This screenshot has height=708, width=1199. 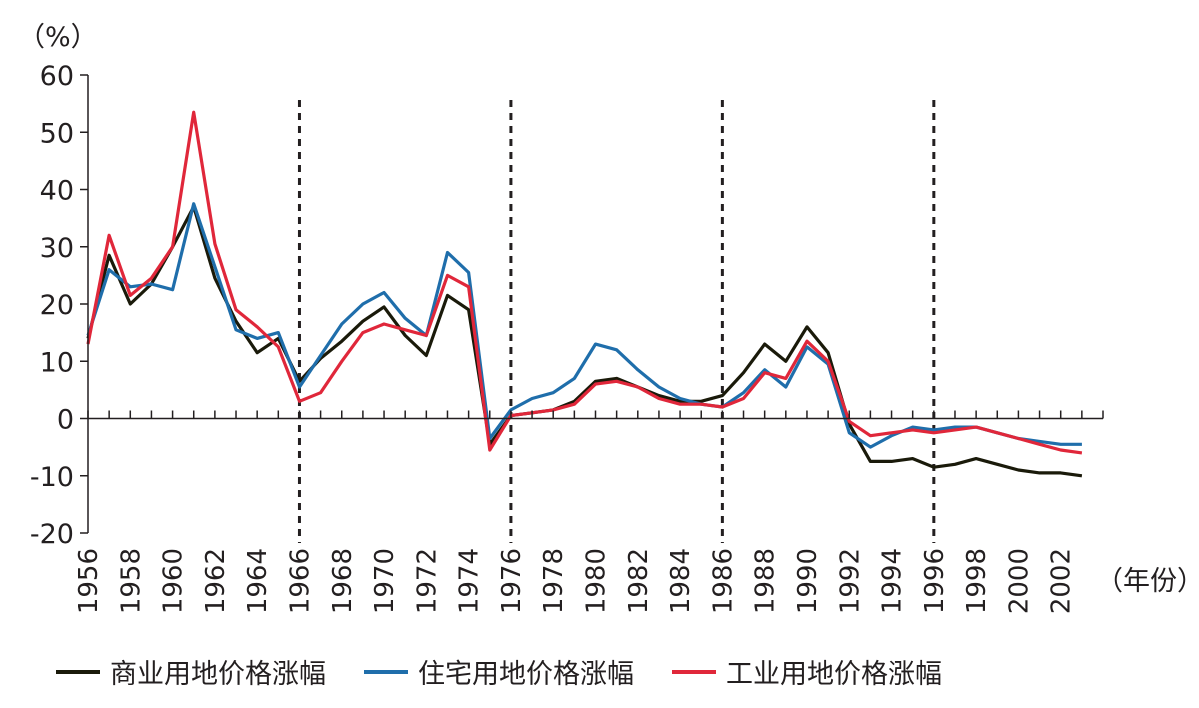 What do you see at coordinates (526, 674) in the screenshot?
I see `legend-label: 住宅用地价格涨幅` at bounding box center [526, 674].